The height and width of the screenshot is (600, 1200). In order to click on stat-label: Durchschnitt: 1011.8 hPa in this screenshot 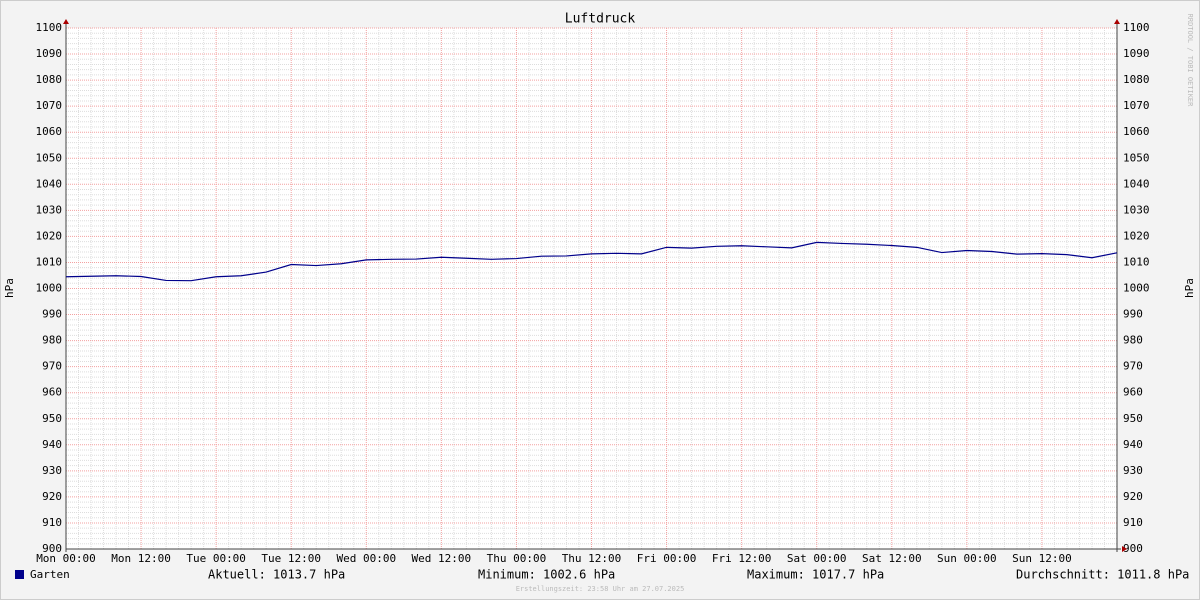, I will do `click(1102, 575)`.